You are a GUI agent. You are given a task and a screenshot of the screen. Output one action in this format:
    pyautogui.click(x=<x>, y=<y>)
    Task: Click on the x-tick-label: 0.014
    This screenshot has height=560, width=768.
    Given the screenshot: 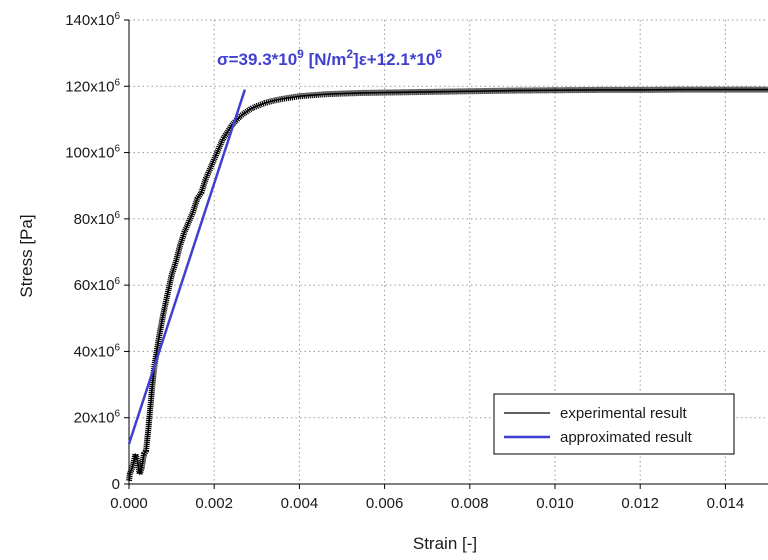 What is the action you would take?
    pyautogui.click(x=726, y=503)
    